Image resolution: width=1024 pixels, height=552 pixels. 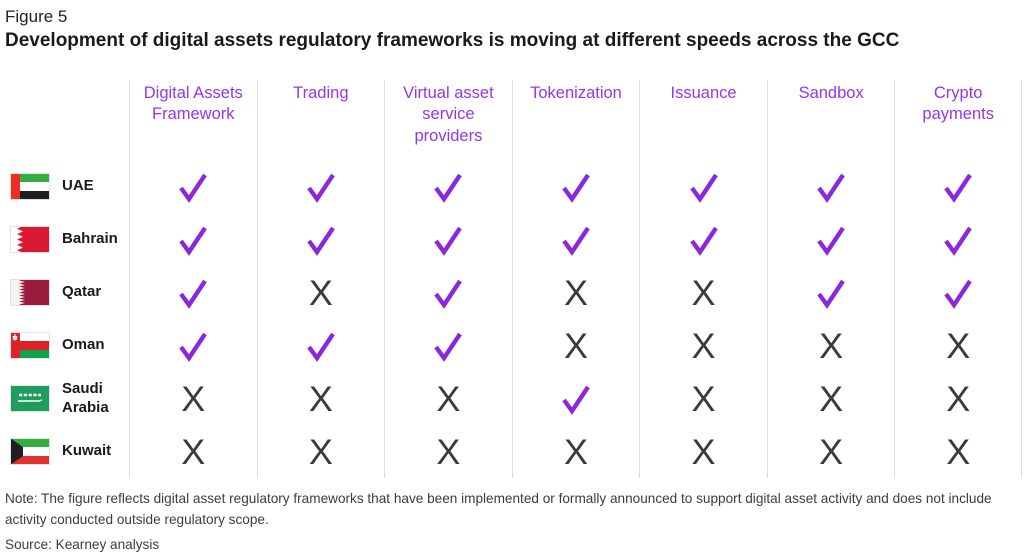 I want to click on column-header: Tokenization, so click(x=575, y=120).